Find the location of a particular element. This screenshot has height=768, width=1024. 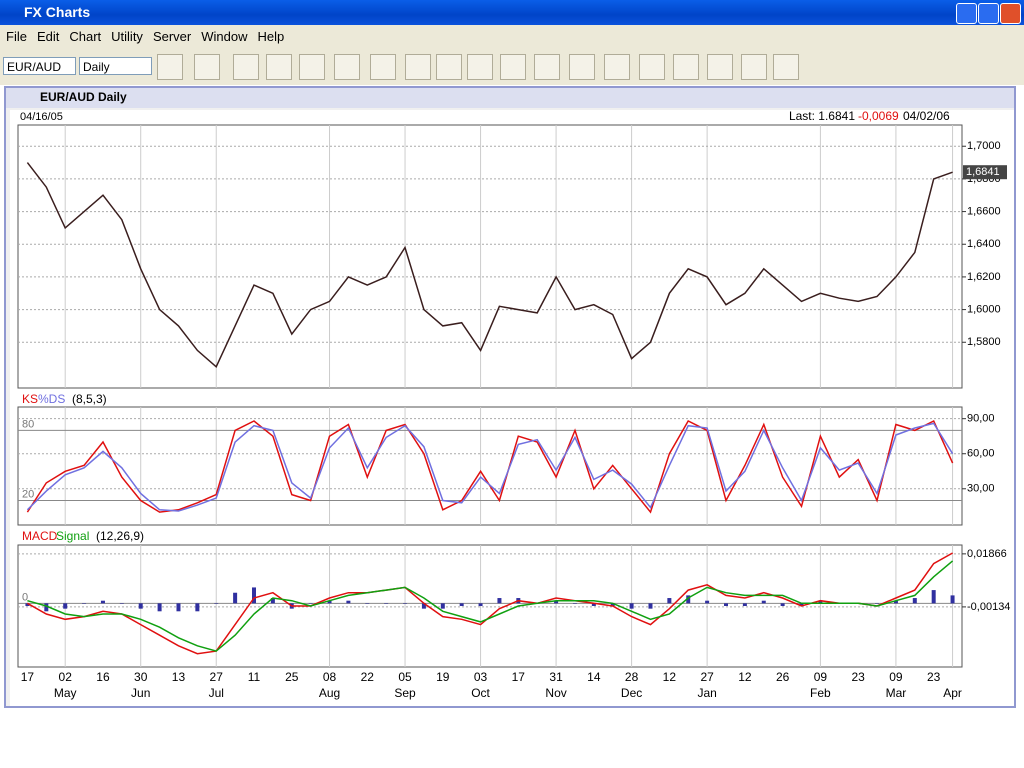

menu-item: Server is located at coordinates (172, 36).